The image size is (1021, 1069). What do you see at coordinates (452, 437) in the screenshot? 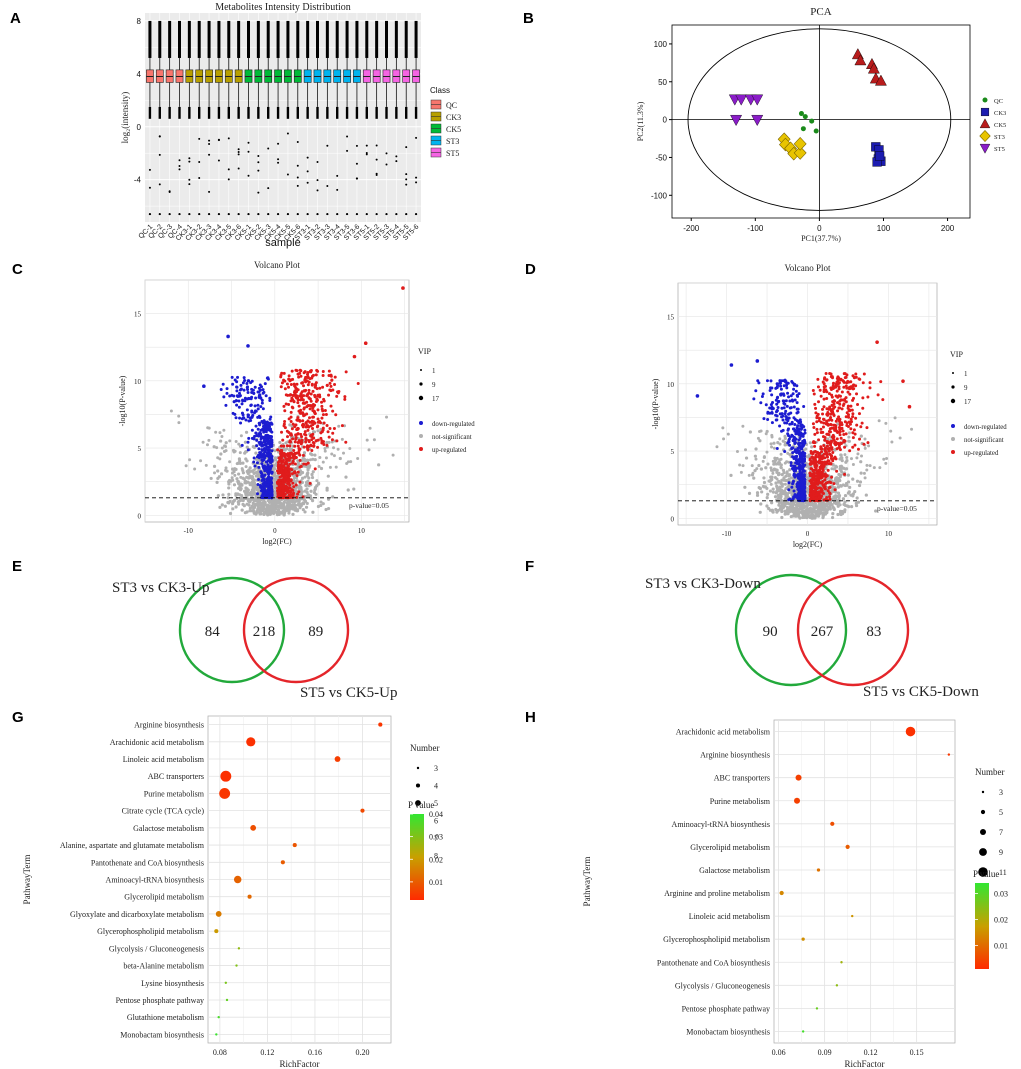
I see `legend-label-not-significant: not-significant` at bounding box center [452, 437].